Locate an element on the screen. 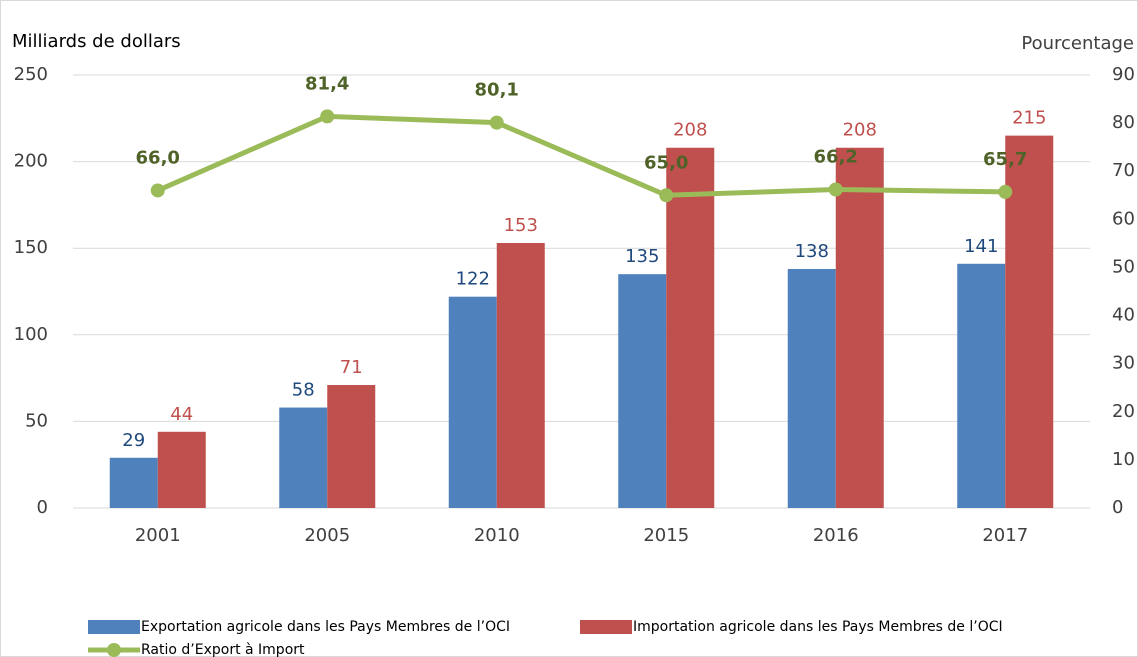 The image size is (1138, 657). y2-tick-label: 40 is located at coordinates (1123, 315).